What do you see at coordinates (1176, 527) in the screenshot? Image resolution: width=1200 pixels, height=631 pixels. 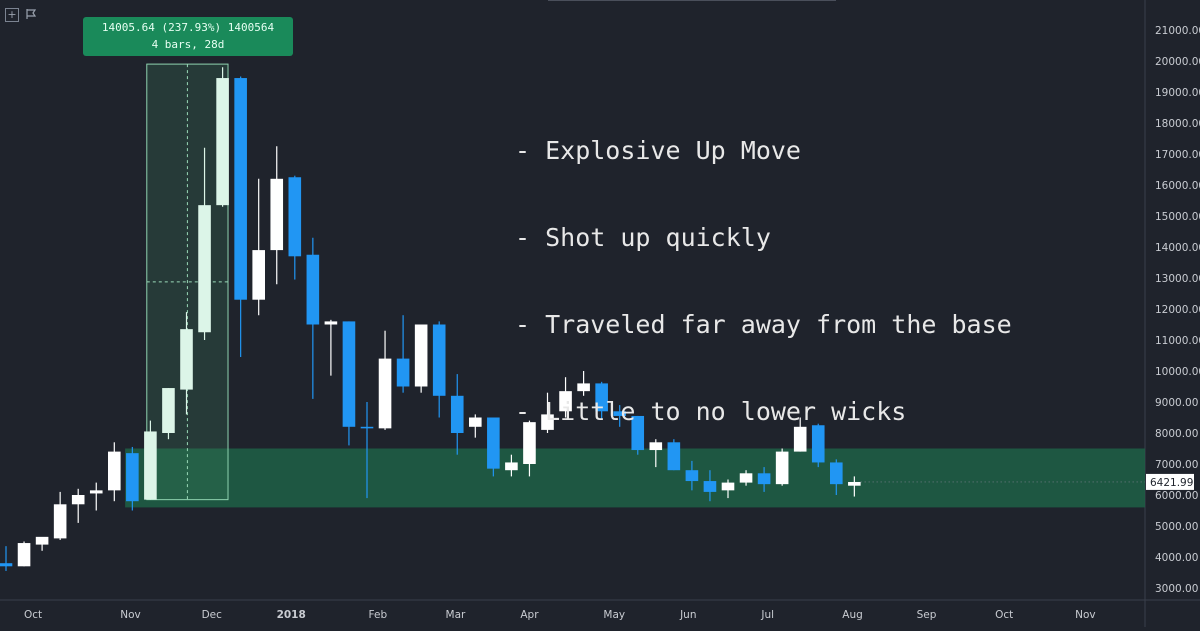 I see `y-tick-label: 5000.00` at bounding box center [1176, 527].